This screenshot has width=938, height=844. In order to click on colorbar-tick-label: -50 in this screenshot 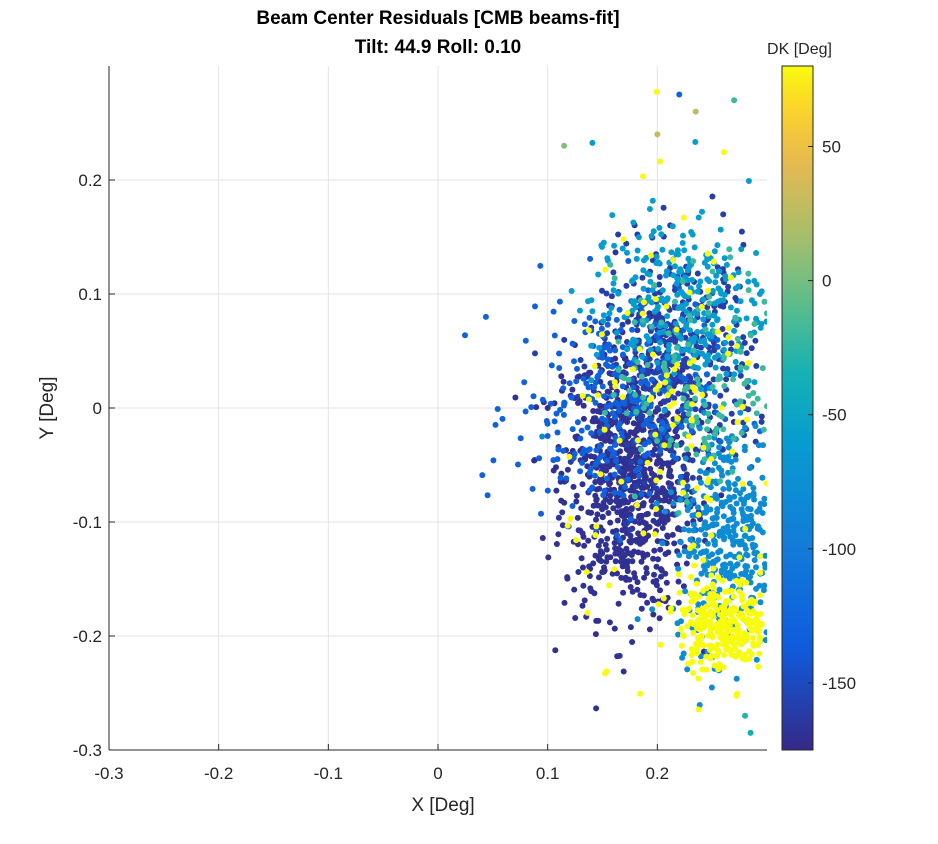, I will do `click(834, 415)`.